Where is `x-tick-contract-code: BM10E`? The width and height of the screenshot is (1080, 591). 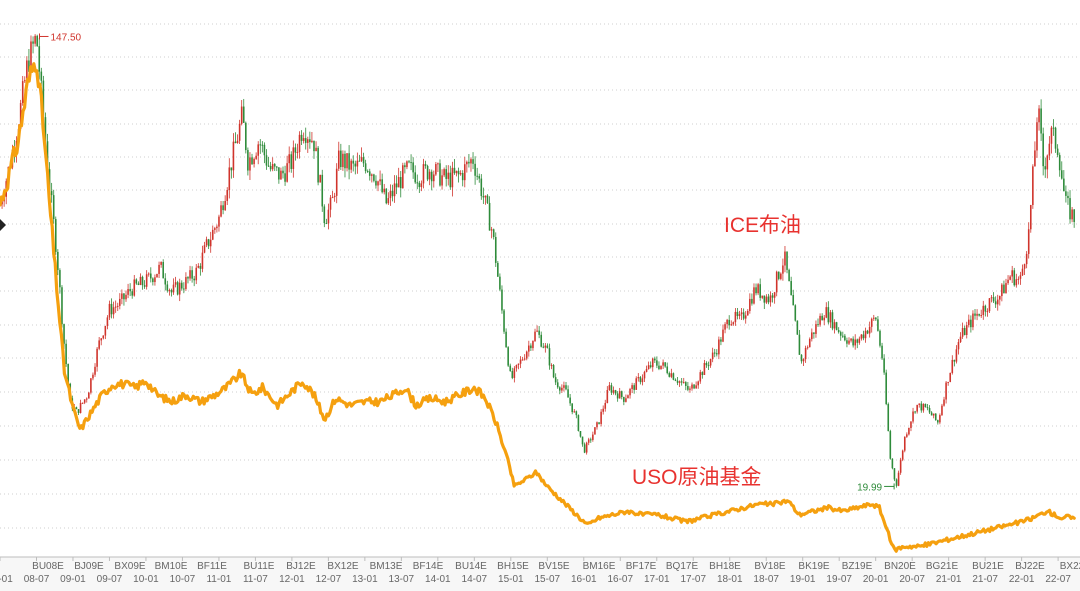 x-tick-contract-code: BM10E is located at coordinates (171, 566).